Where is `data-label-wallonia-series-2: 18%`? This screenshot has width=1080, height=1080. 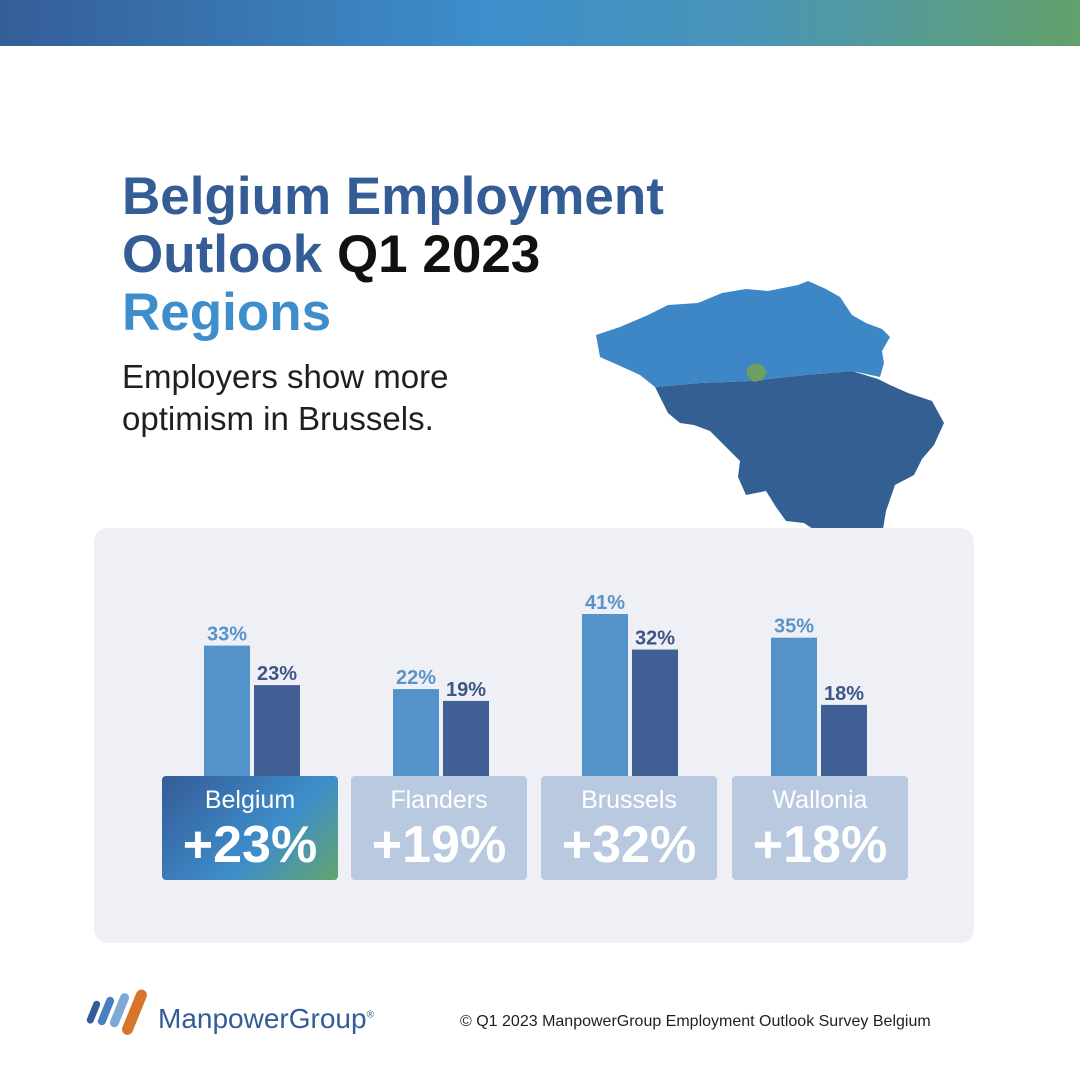 data-label-wallonia-series-2: 18% is located at coordinates (844, 694).